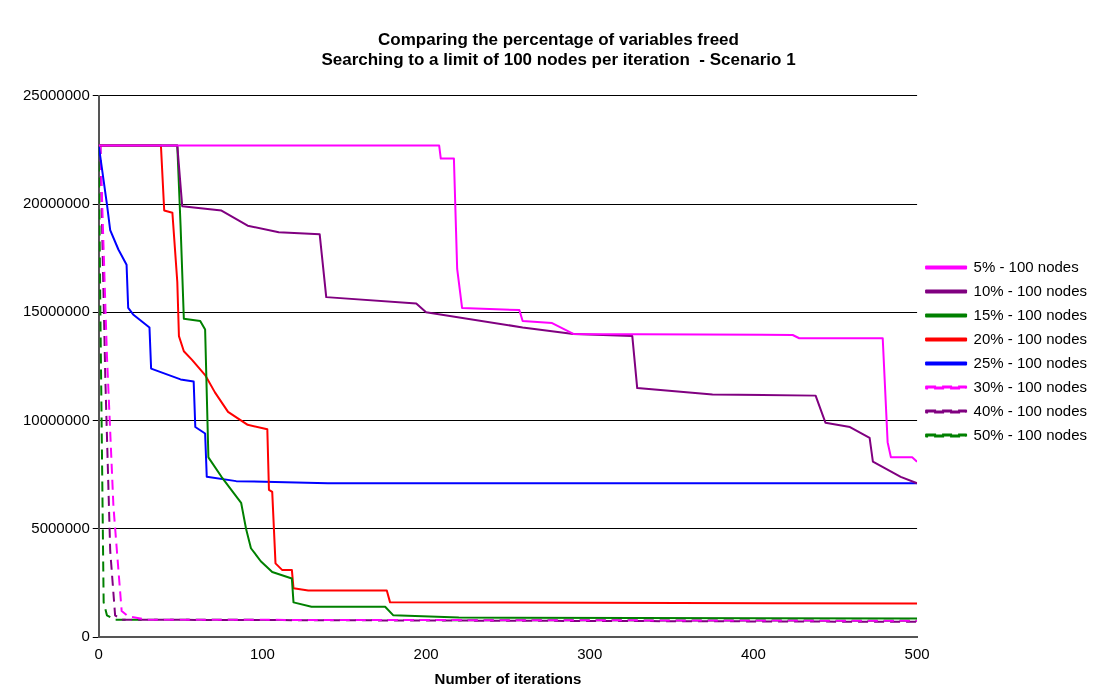 This screenshot has width=1107, height=698. Describe the element at coordinates (1030, 410) in the screenshot. I see `legend-label: 40% - 100 nodes` at that location.